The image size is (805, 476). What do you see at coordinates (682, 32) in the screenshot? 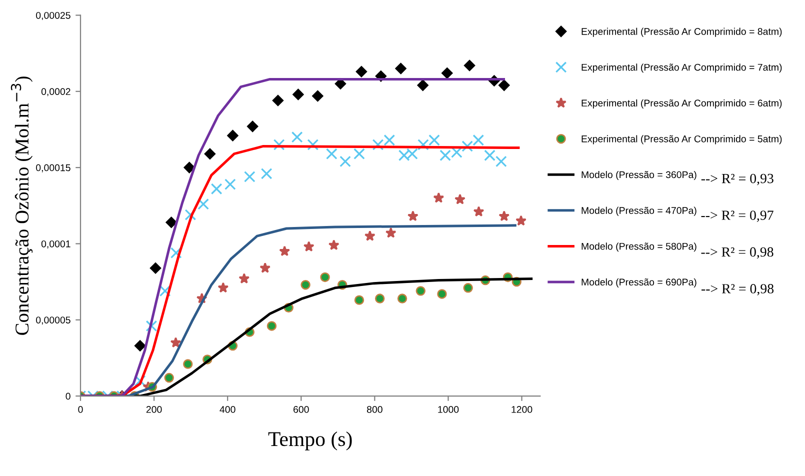
I see `legend-label: Experimental (Pressão Ar Comprimido = 8atm)` at bounding box center [682, 32].